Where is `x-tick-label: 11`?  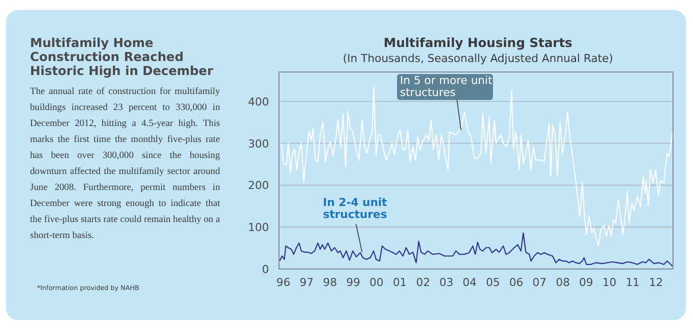 x-tick-label: 11 is located at coordinates (633, 282).